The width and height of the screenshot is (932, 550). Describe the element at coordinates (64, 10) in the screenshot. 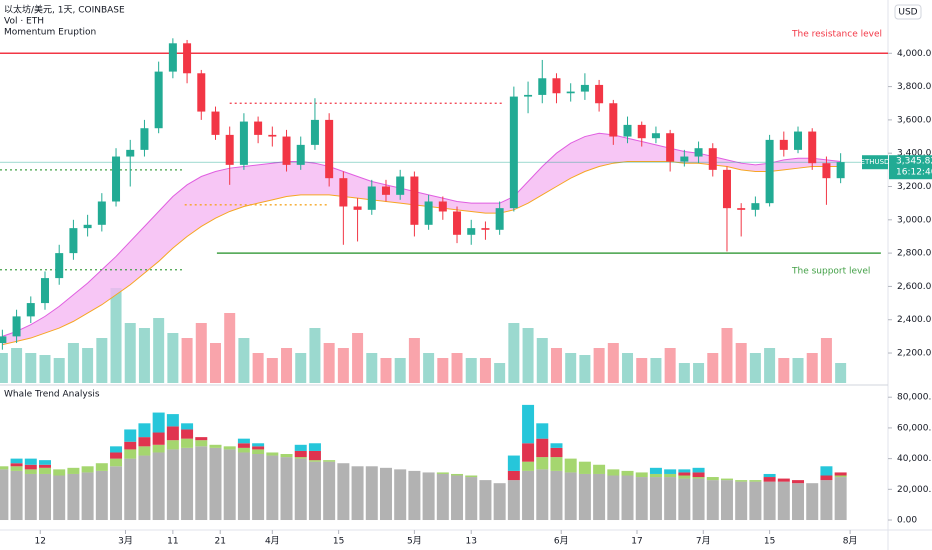

I see `chart-title: 以太坊/美元, 1天, COINBASE` at that location.